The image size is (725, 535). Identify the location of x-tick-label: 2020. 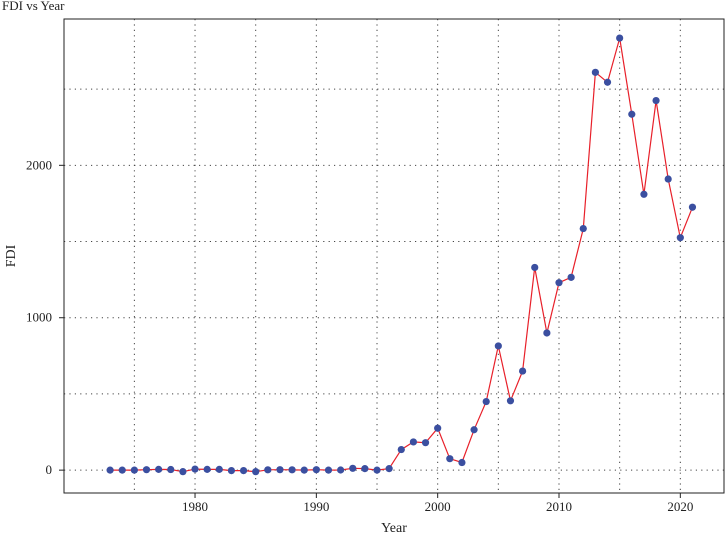
(680, 506).